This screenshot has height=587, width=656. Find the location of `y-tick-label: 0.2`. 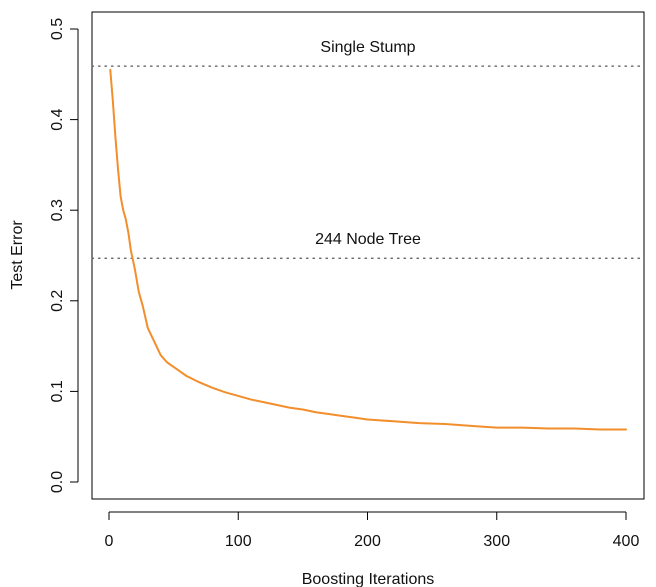

y-tick-label: 0.2 is located at coordinates (57, 301).